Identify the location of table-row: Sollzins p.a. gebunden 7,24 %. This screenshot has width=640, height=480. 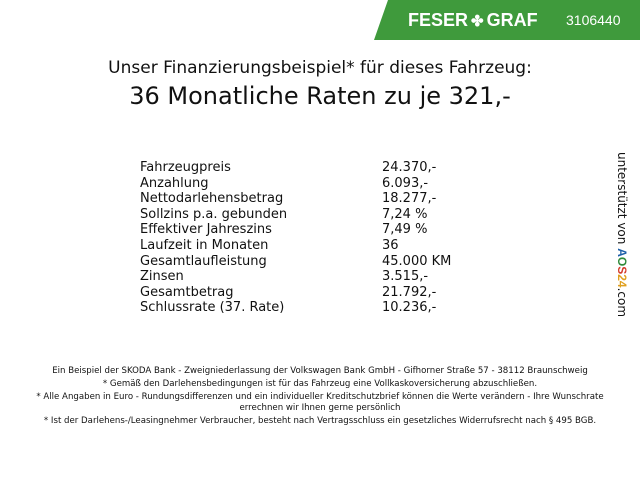
(300, 215).